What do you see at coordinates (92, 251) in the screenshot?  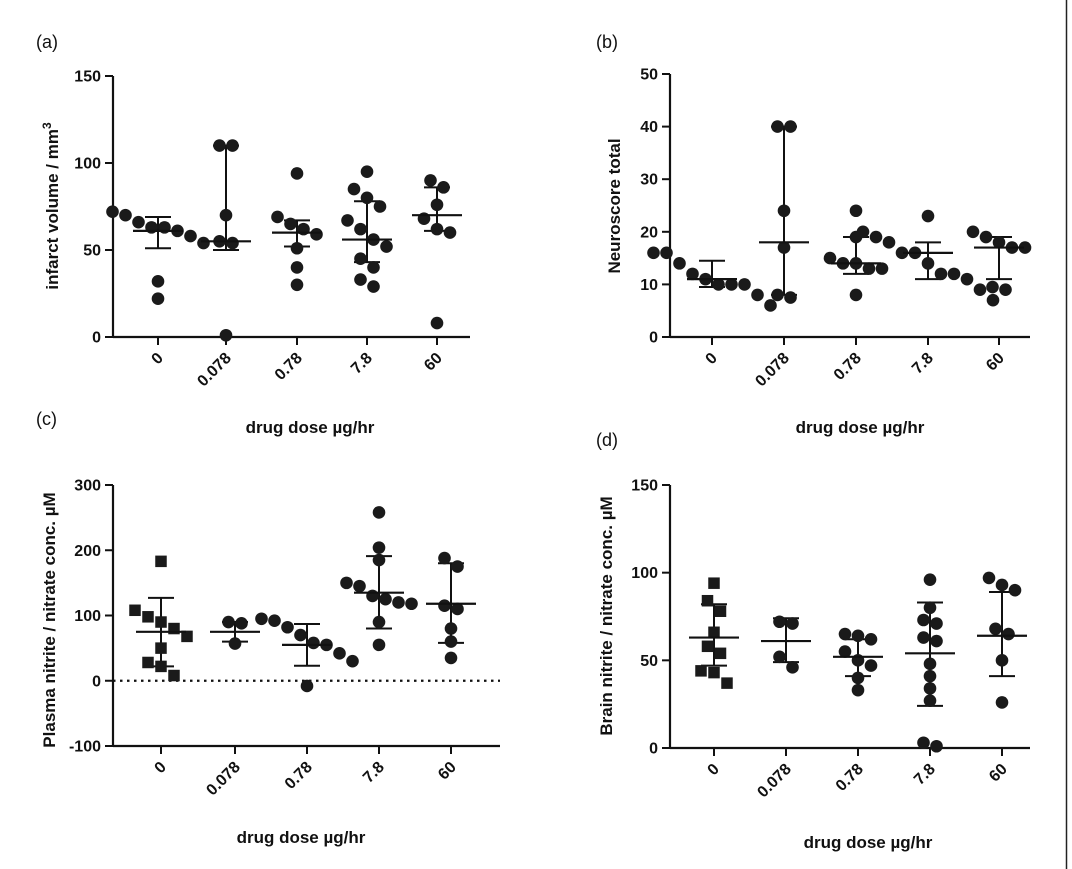 I see `panel-a-y-tick-label-1: 50` at bounding box center [92, 251].